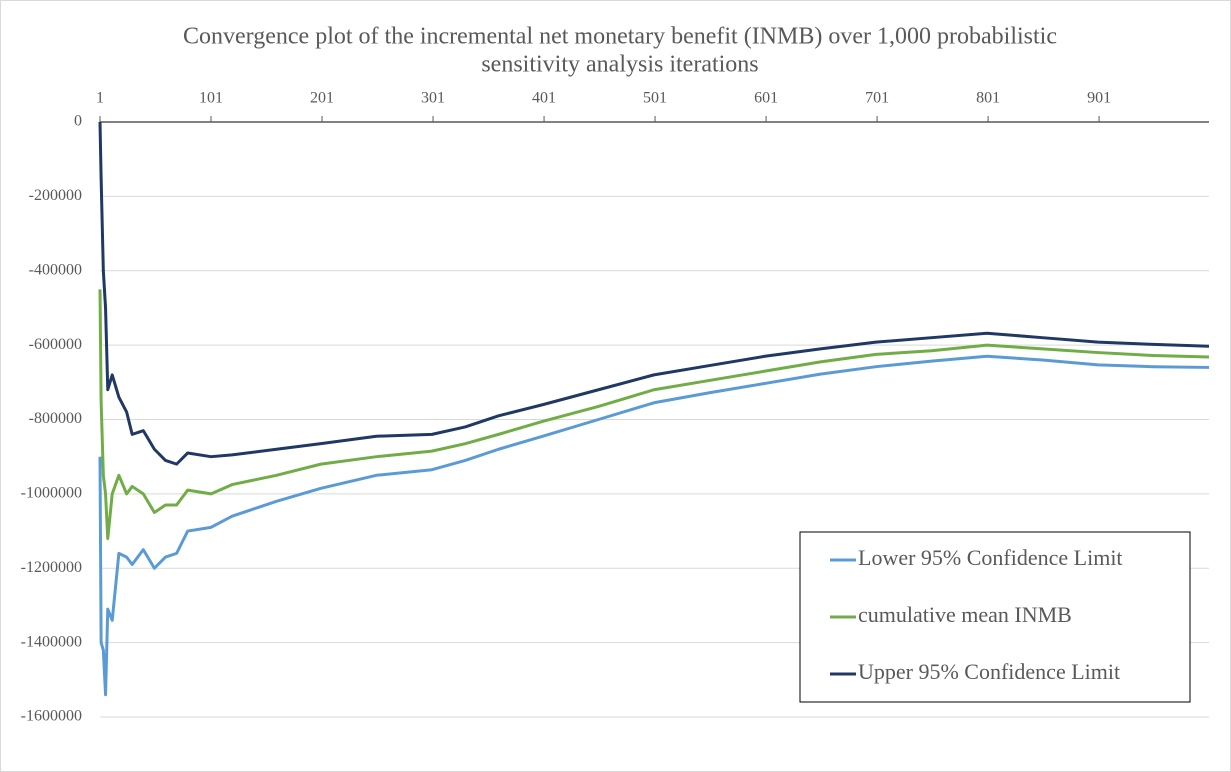 Image resolution: width=1231 pixels, height=772 pixels. What do you see at coordinates (544, 98) in the screenshot?
I see `x-tick-label: 401` at bounding box center [544, 98].